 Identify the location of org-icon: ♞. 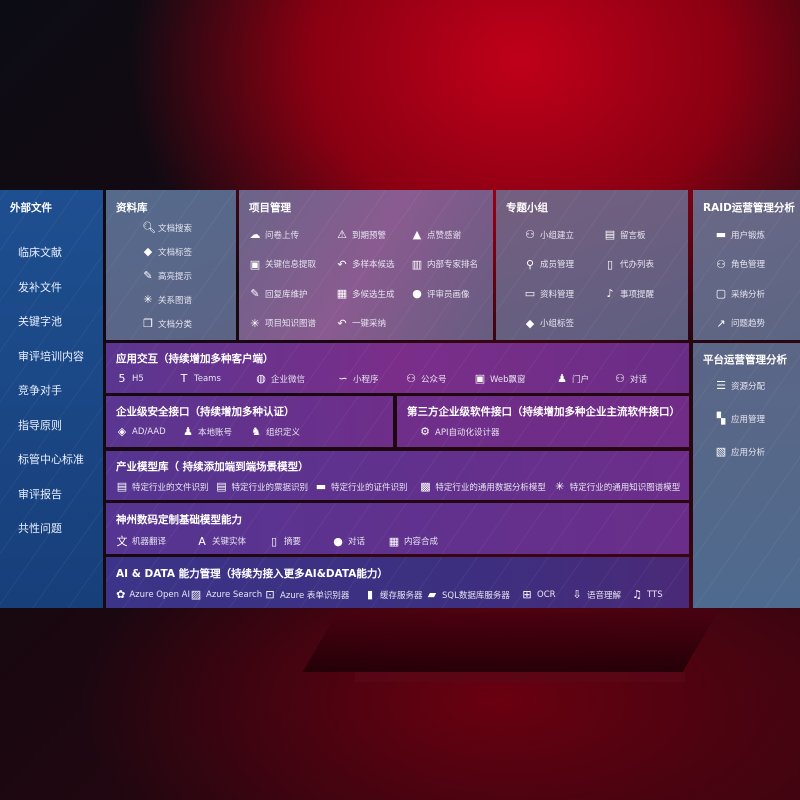
(256, 431).